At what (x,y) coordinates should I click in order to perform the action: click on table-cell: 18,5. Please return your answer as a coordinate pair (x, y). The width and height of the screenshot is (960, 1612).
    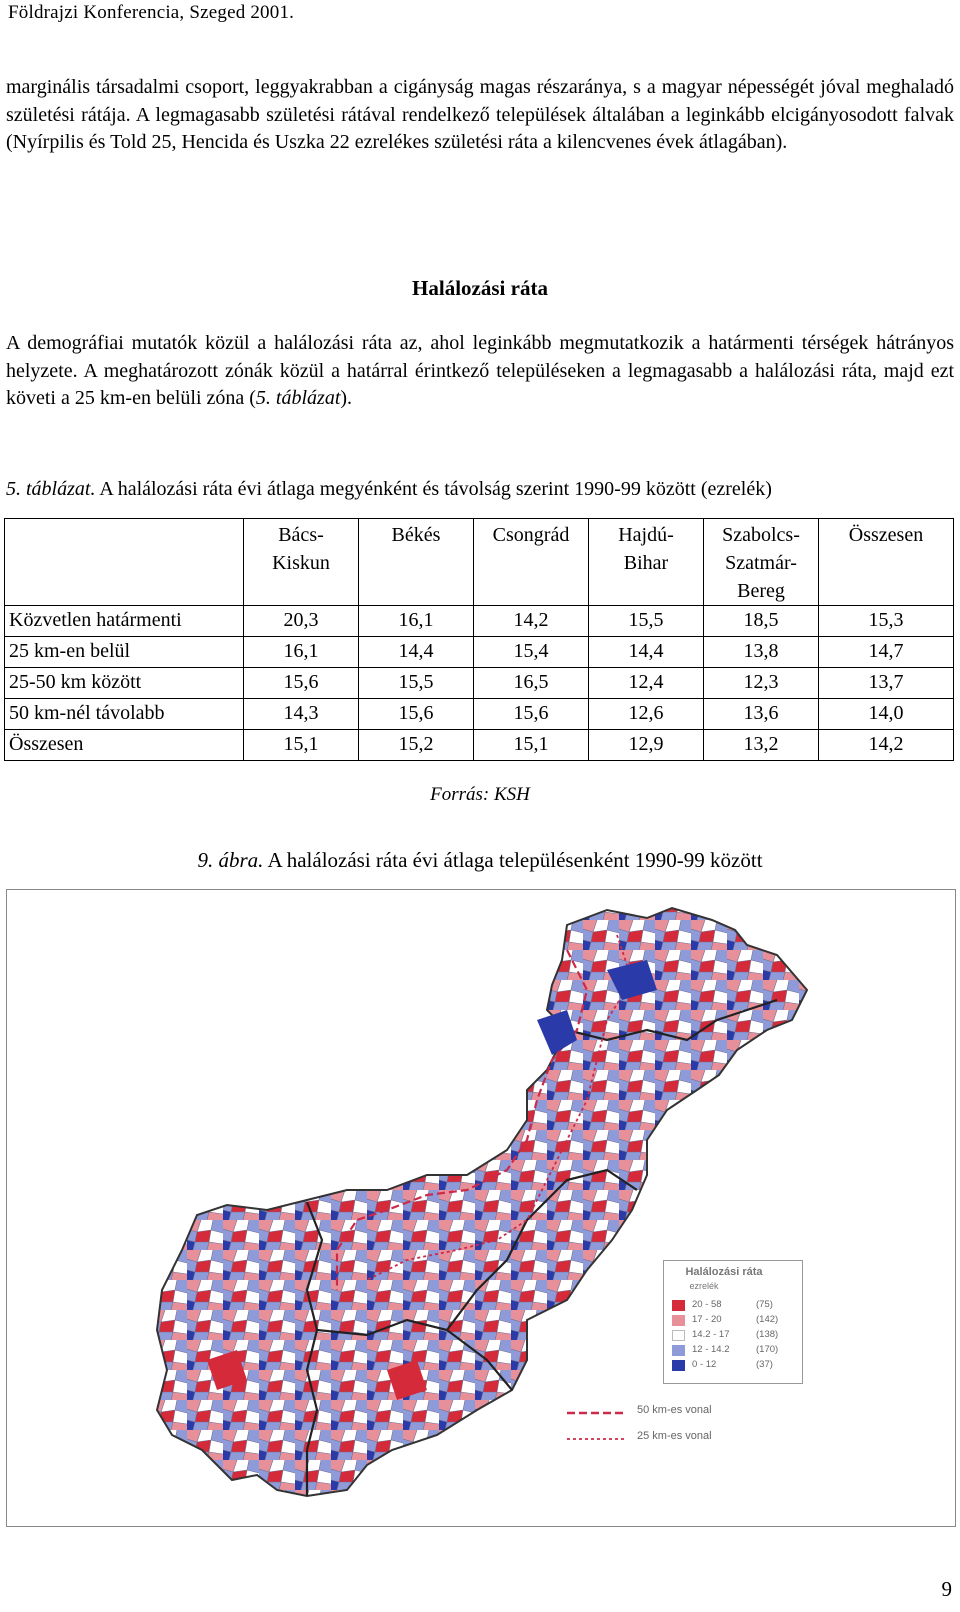
    Looking at the image, I should click on (761, 621).